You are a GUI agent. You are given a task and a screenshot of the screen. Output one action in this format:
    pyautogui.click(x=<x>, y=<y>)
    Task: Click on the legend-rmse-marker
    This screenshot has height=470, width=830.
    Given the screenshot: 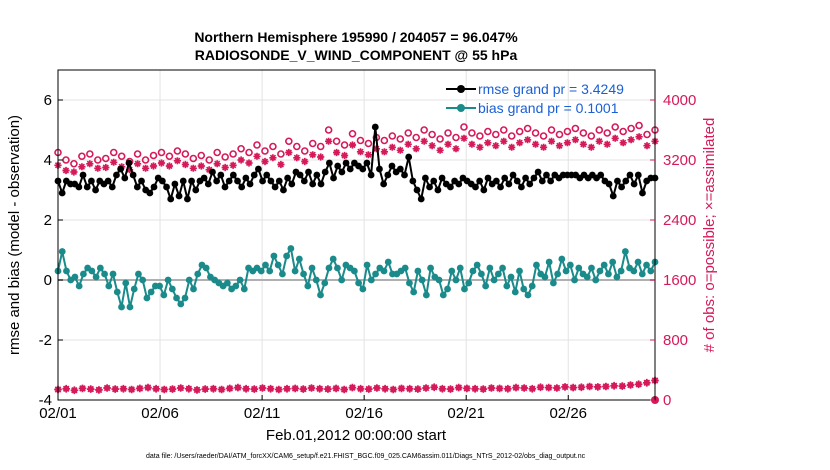 What is the action you would take?
    pyautogui.click(x=461, y=89)
    